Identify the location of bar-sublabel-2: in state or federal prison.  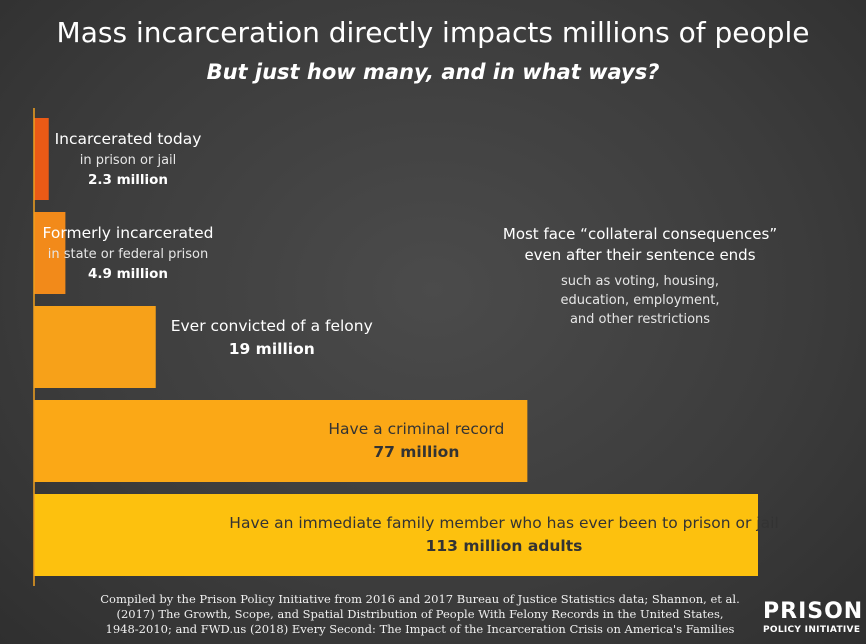
(128, 254).